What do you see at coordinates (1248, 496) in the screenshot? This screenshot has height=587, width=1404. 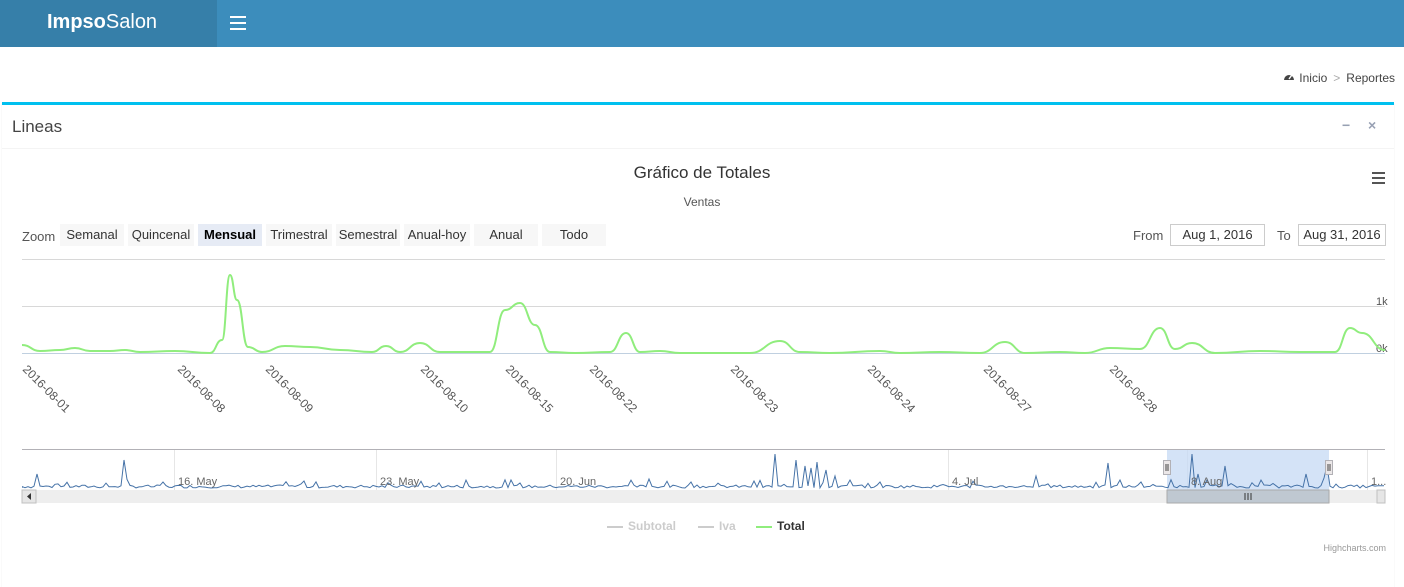 I see `scrollbar-grip-icon` at bounding box center [1248, 496].